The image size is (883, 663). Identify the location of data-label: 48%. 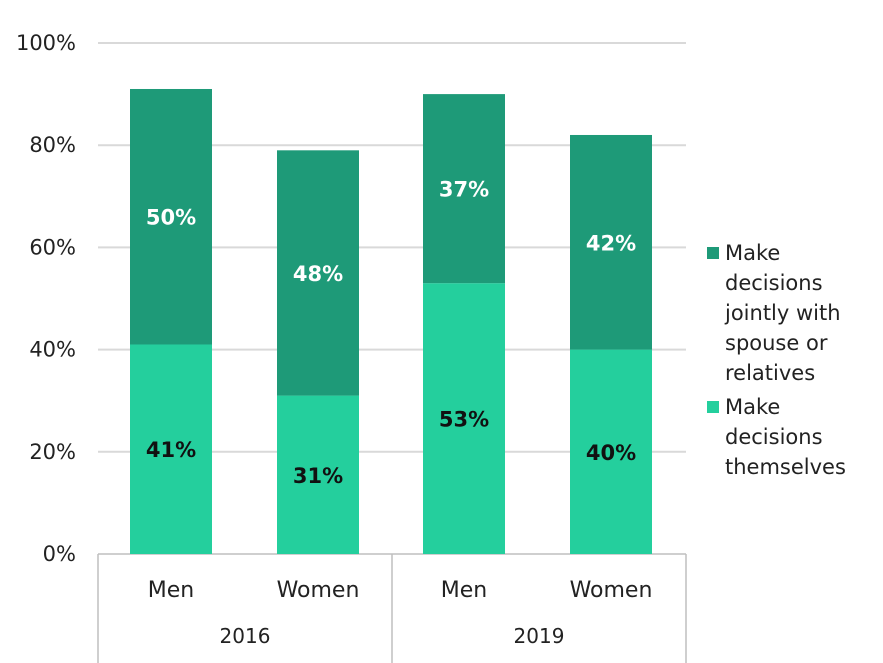
(318, 274).